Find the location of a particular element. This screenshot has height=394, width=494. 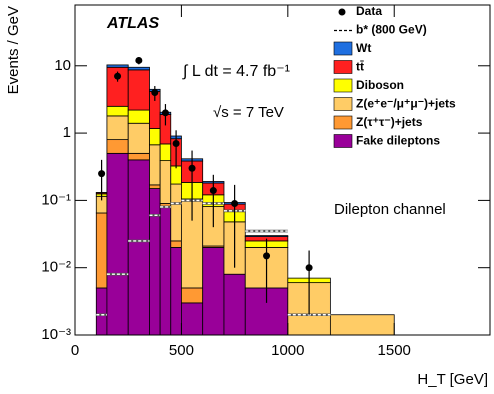

legend-label: Fake dileptons is located at coordinates (398, 141).